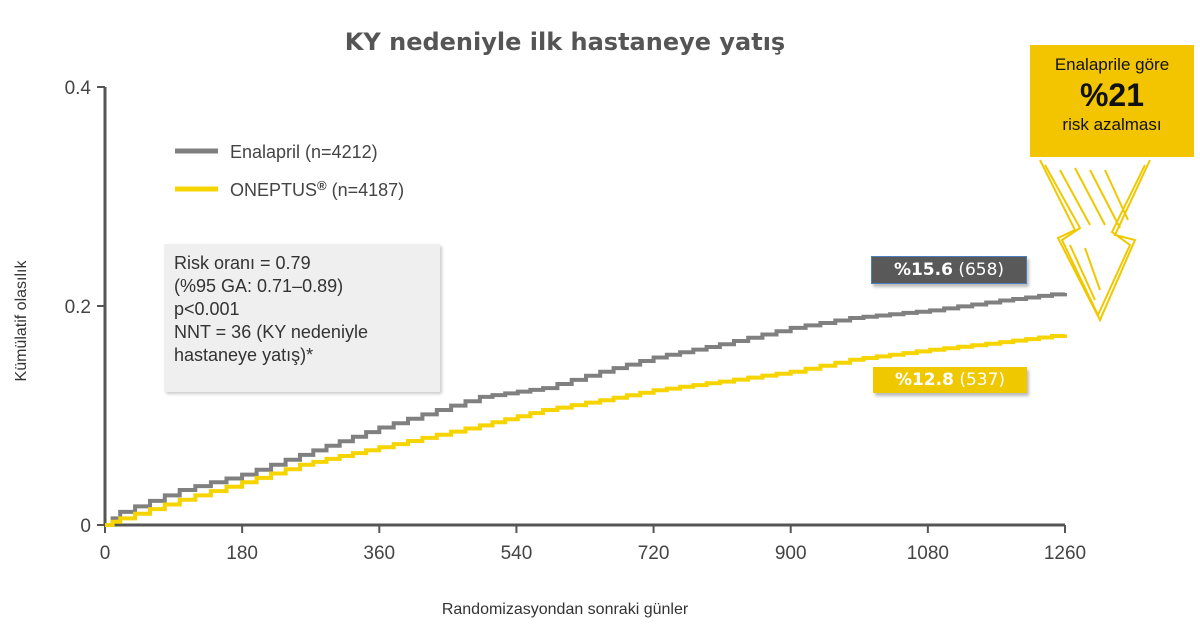 The height and width of the screenshot is (635, 1200). Describe the element at coordinates (1112, 124) in the screenshot. I see `callout-line2: risk azalması` at that location.